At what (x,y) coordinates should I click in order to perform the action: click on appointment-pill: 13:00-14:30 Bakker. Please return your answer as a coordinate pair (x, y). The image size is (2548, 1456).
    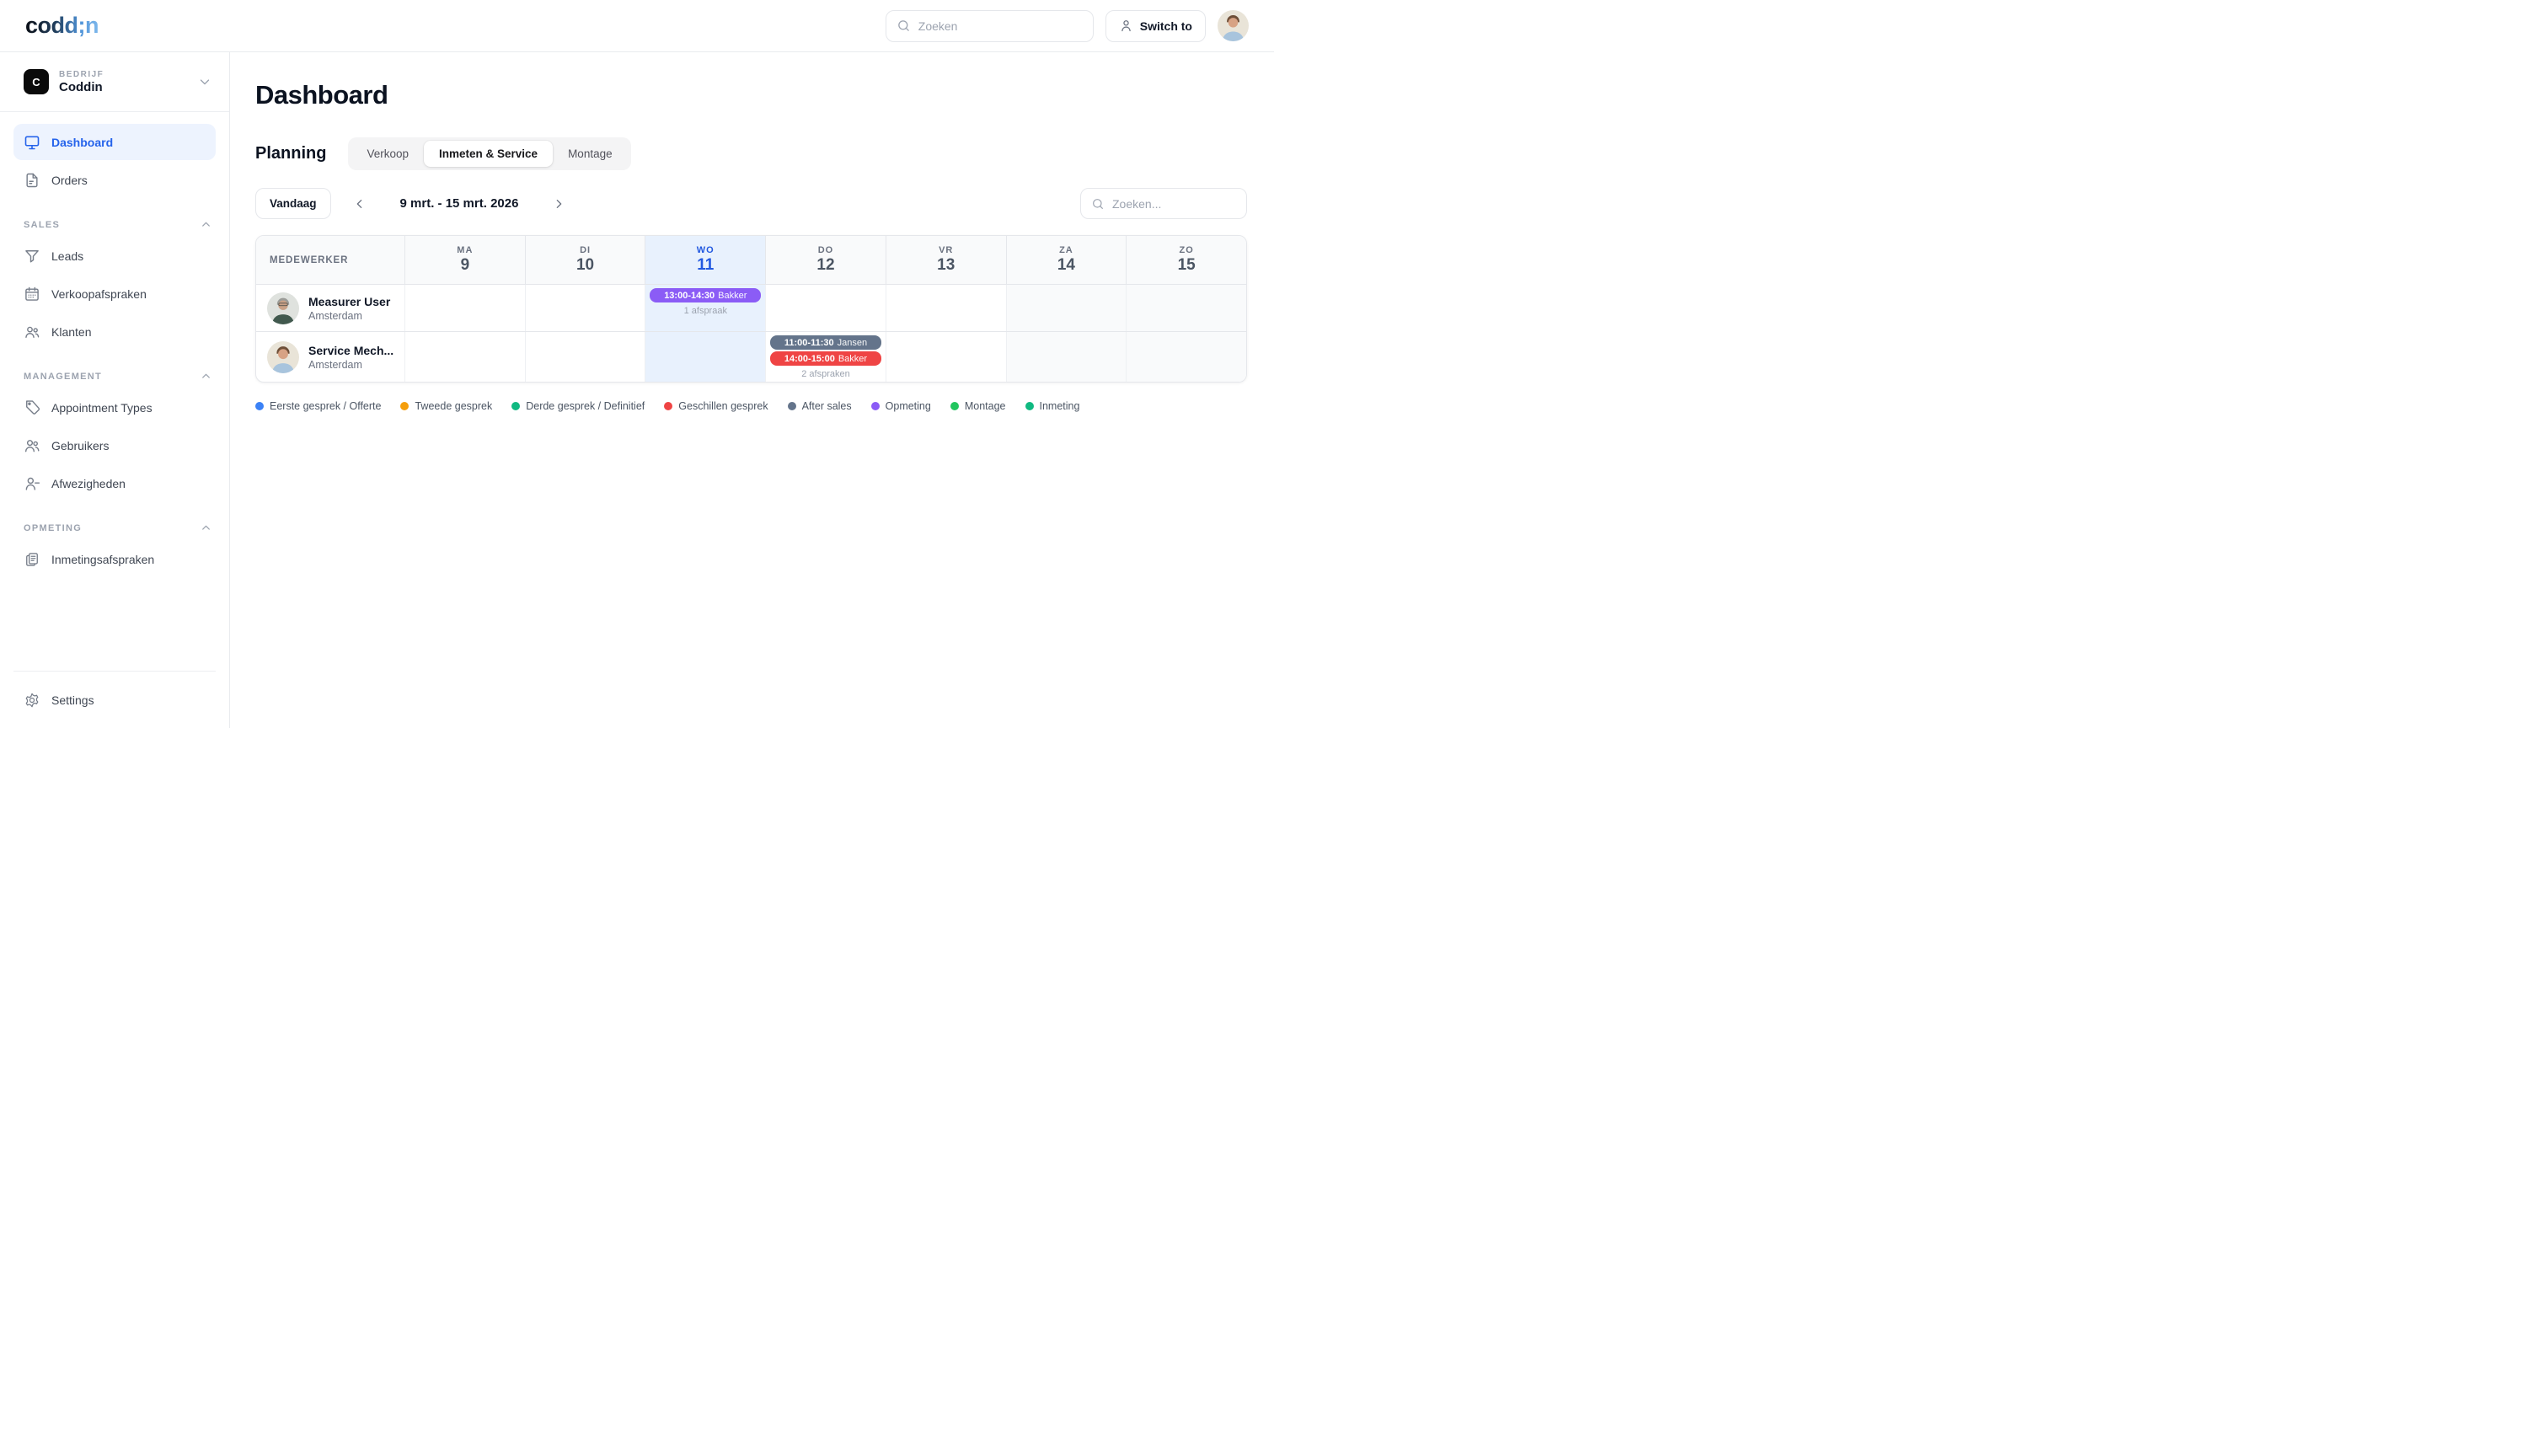
    Looking at the image, I should click on (706, 295).